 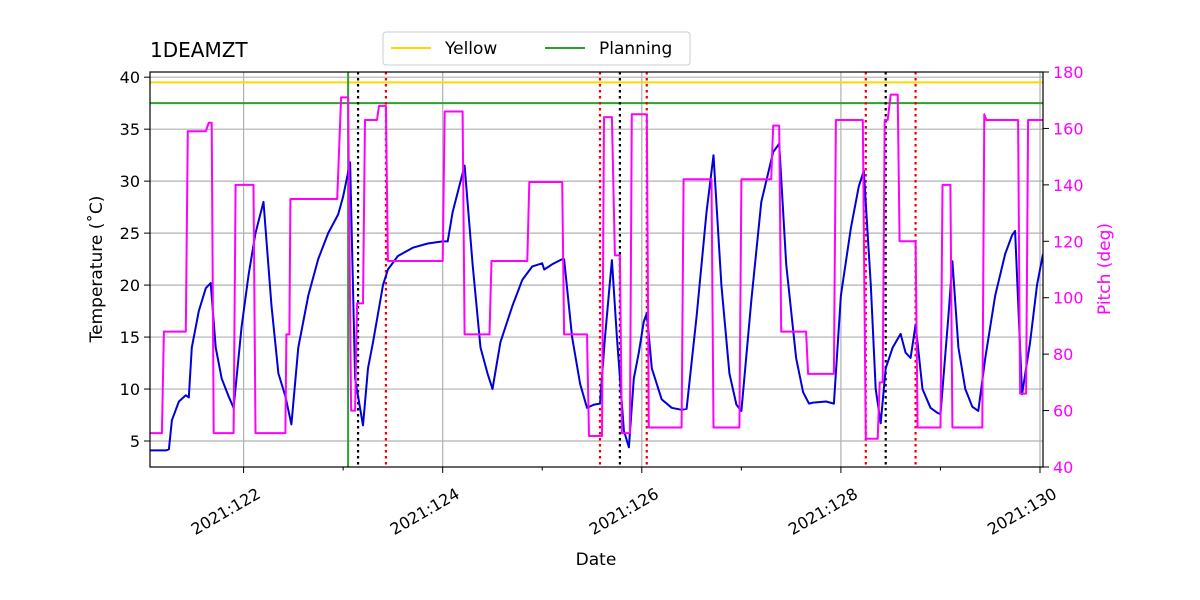 What do you see at coordinates (596, 560) in the screenshot?
I see `x-axis-label: Date` at bounding box center [596, 560].